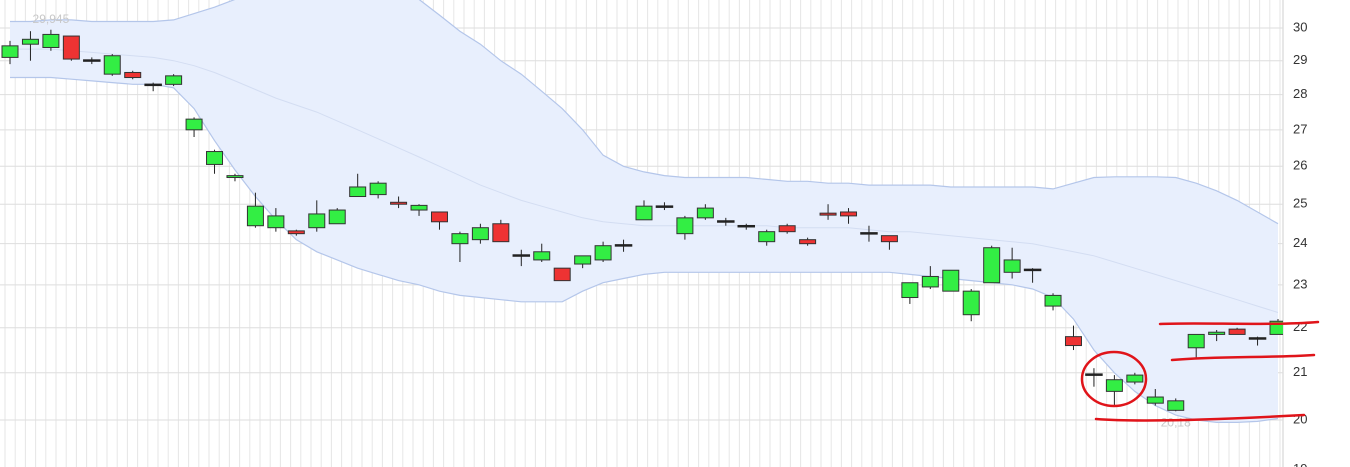 The width and height of the screenshot is (1350, 467). I want to click on y-tick-label: 20, so click(1300, 418).